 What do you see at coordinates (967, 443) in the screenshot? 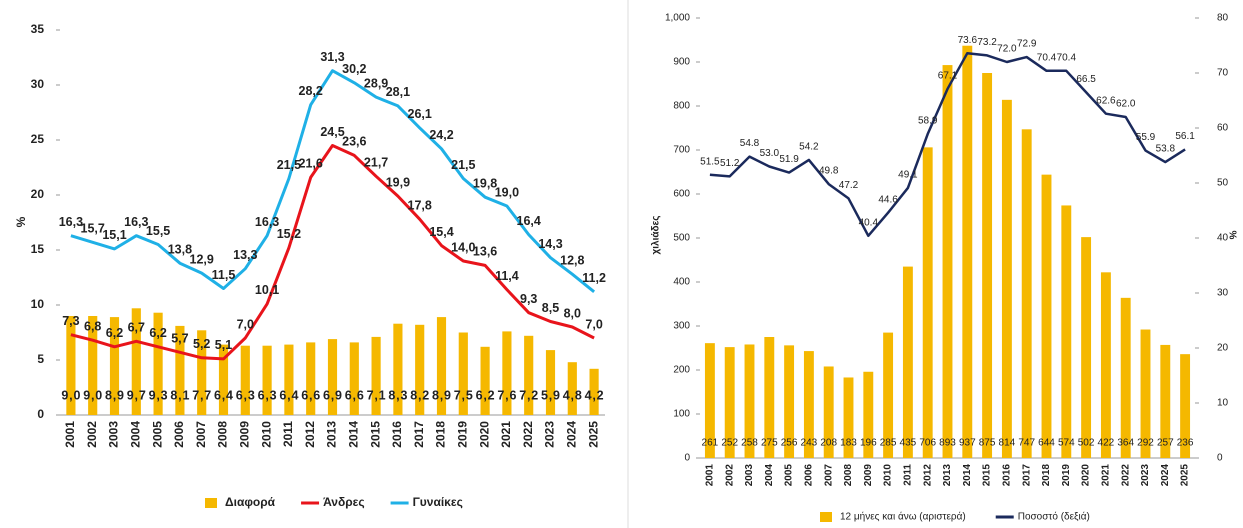
I see `bar-label: 937` at bounding box center [967, 443].